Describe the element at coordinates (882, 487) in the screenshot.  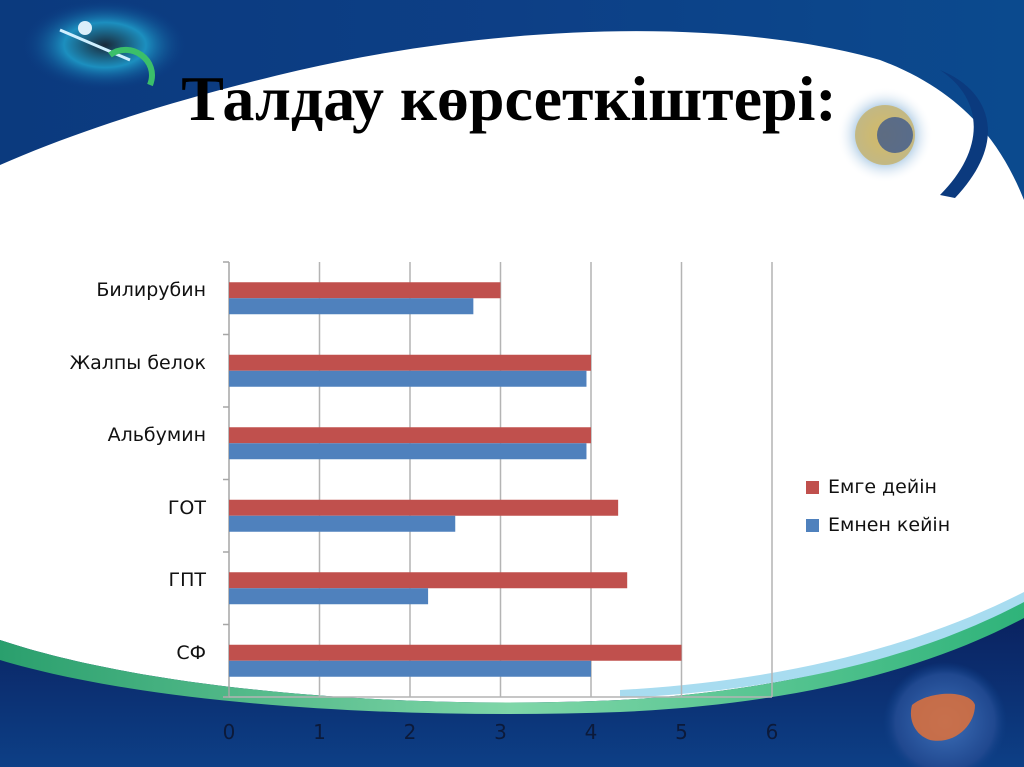
I see `legend-label-before: Емге дейін` at that location.